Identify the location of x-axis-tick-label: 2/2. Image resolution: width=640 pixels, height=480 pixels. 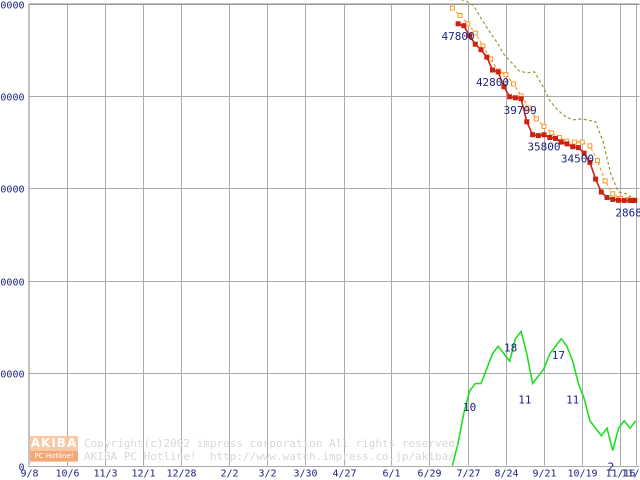
(229, 474).